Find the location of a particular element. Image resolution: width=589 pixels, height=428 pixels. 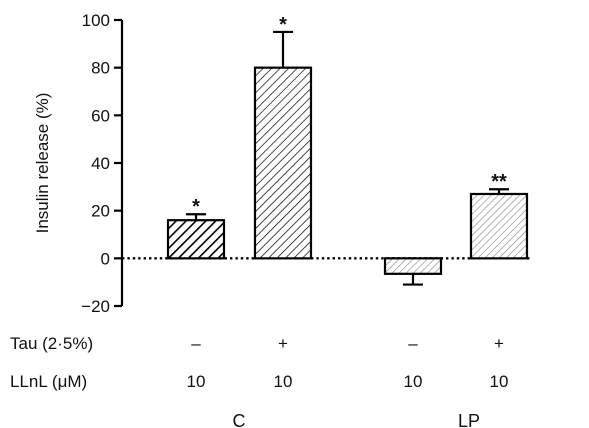

y-tick-label: 80 is located at coordinates (100, 68).